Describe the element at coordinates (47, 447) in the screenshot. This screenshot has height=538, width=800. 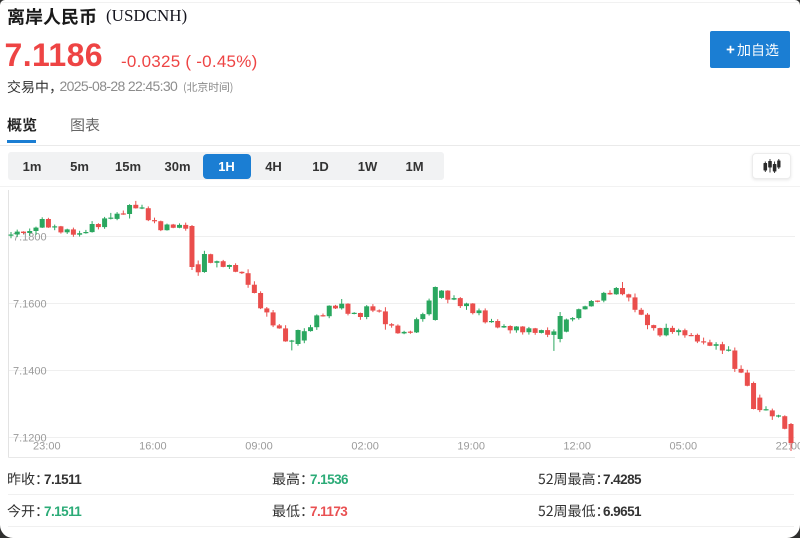
I see `svg-text: 23:00` at that location.